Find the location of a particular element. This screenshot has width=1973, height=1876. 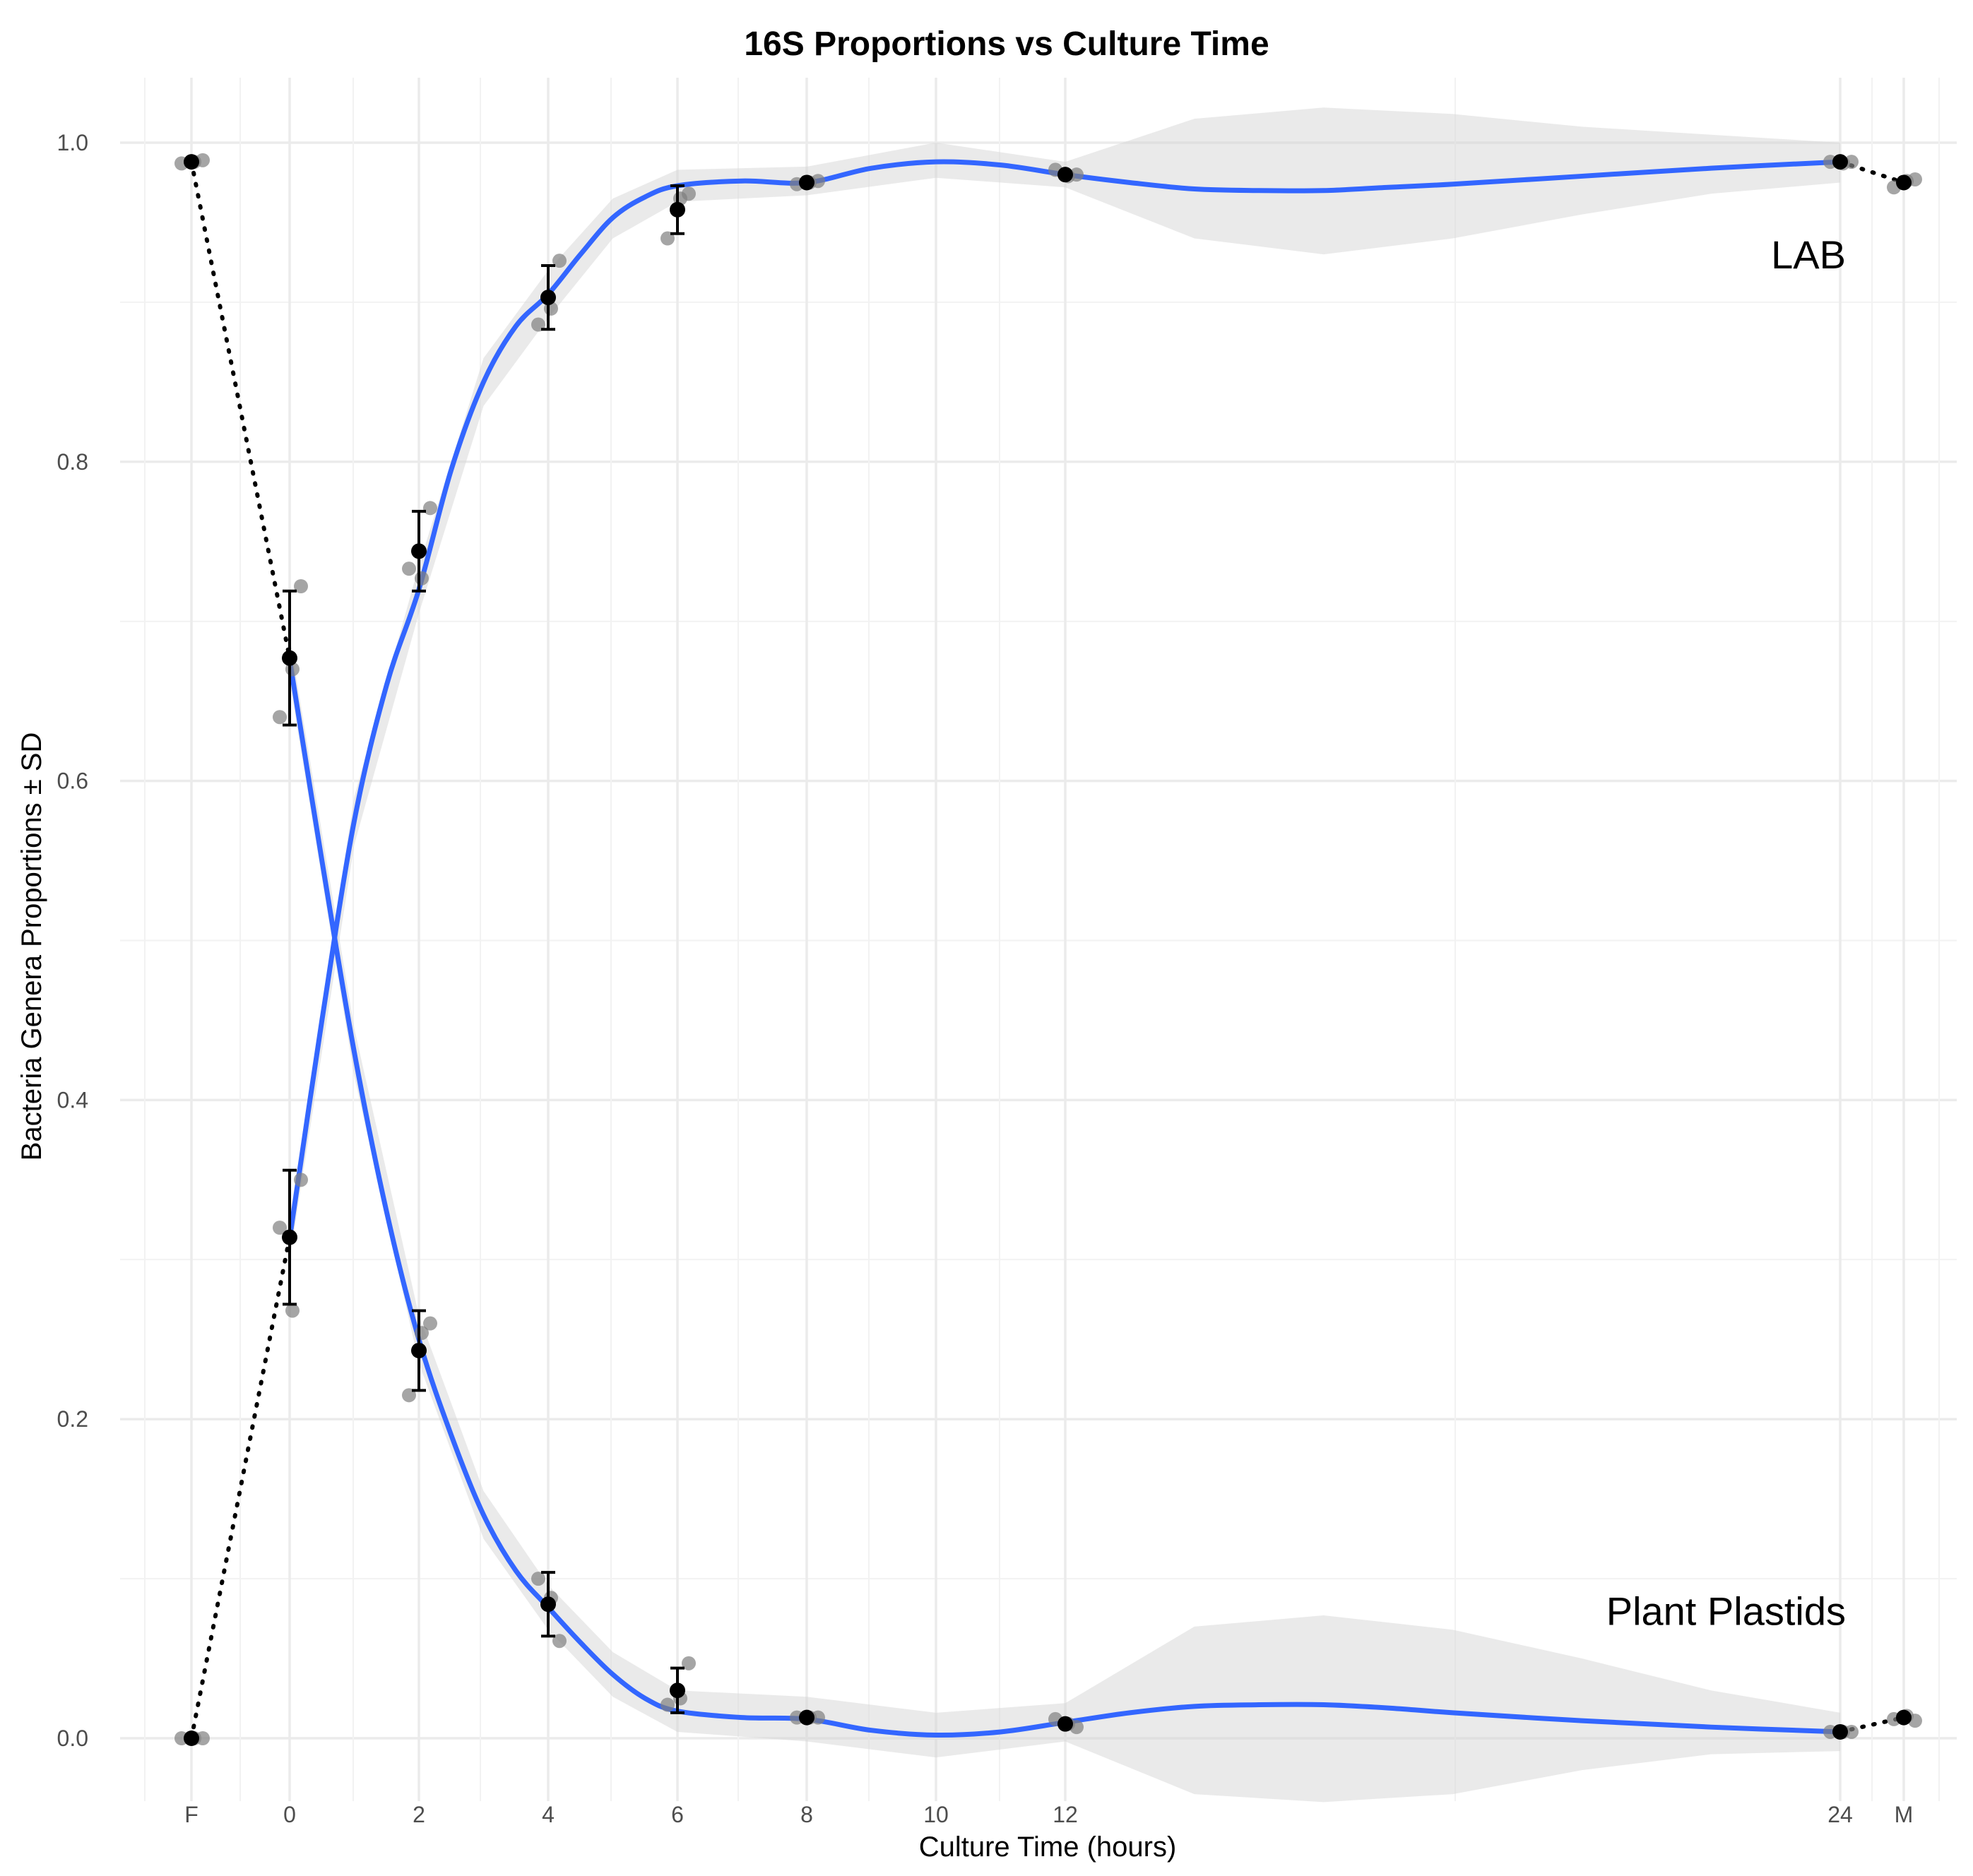

y-axis-title: Bacteria Genera Proportions ± SD is located at coordinates (32, 946).